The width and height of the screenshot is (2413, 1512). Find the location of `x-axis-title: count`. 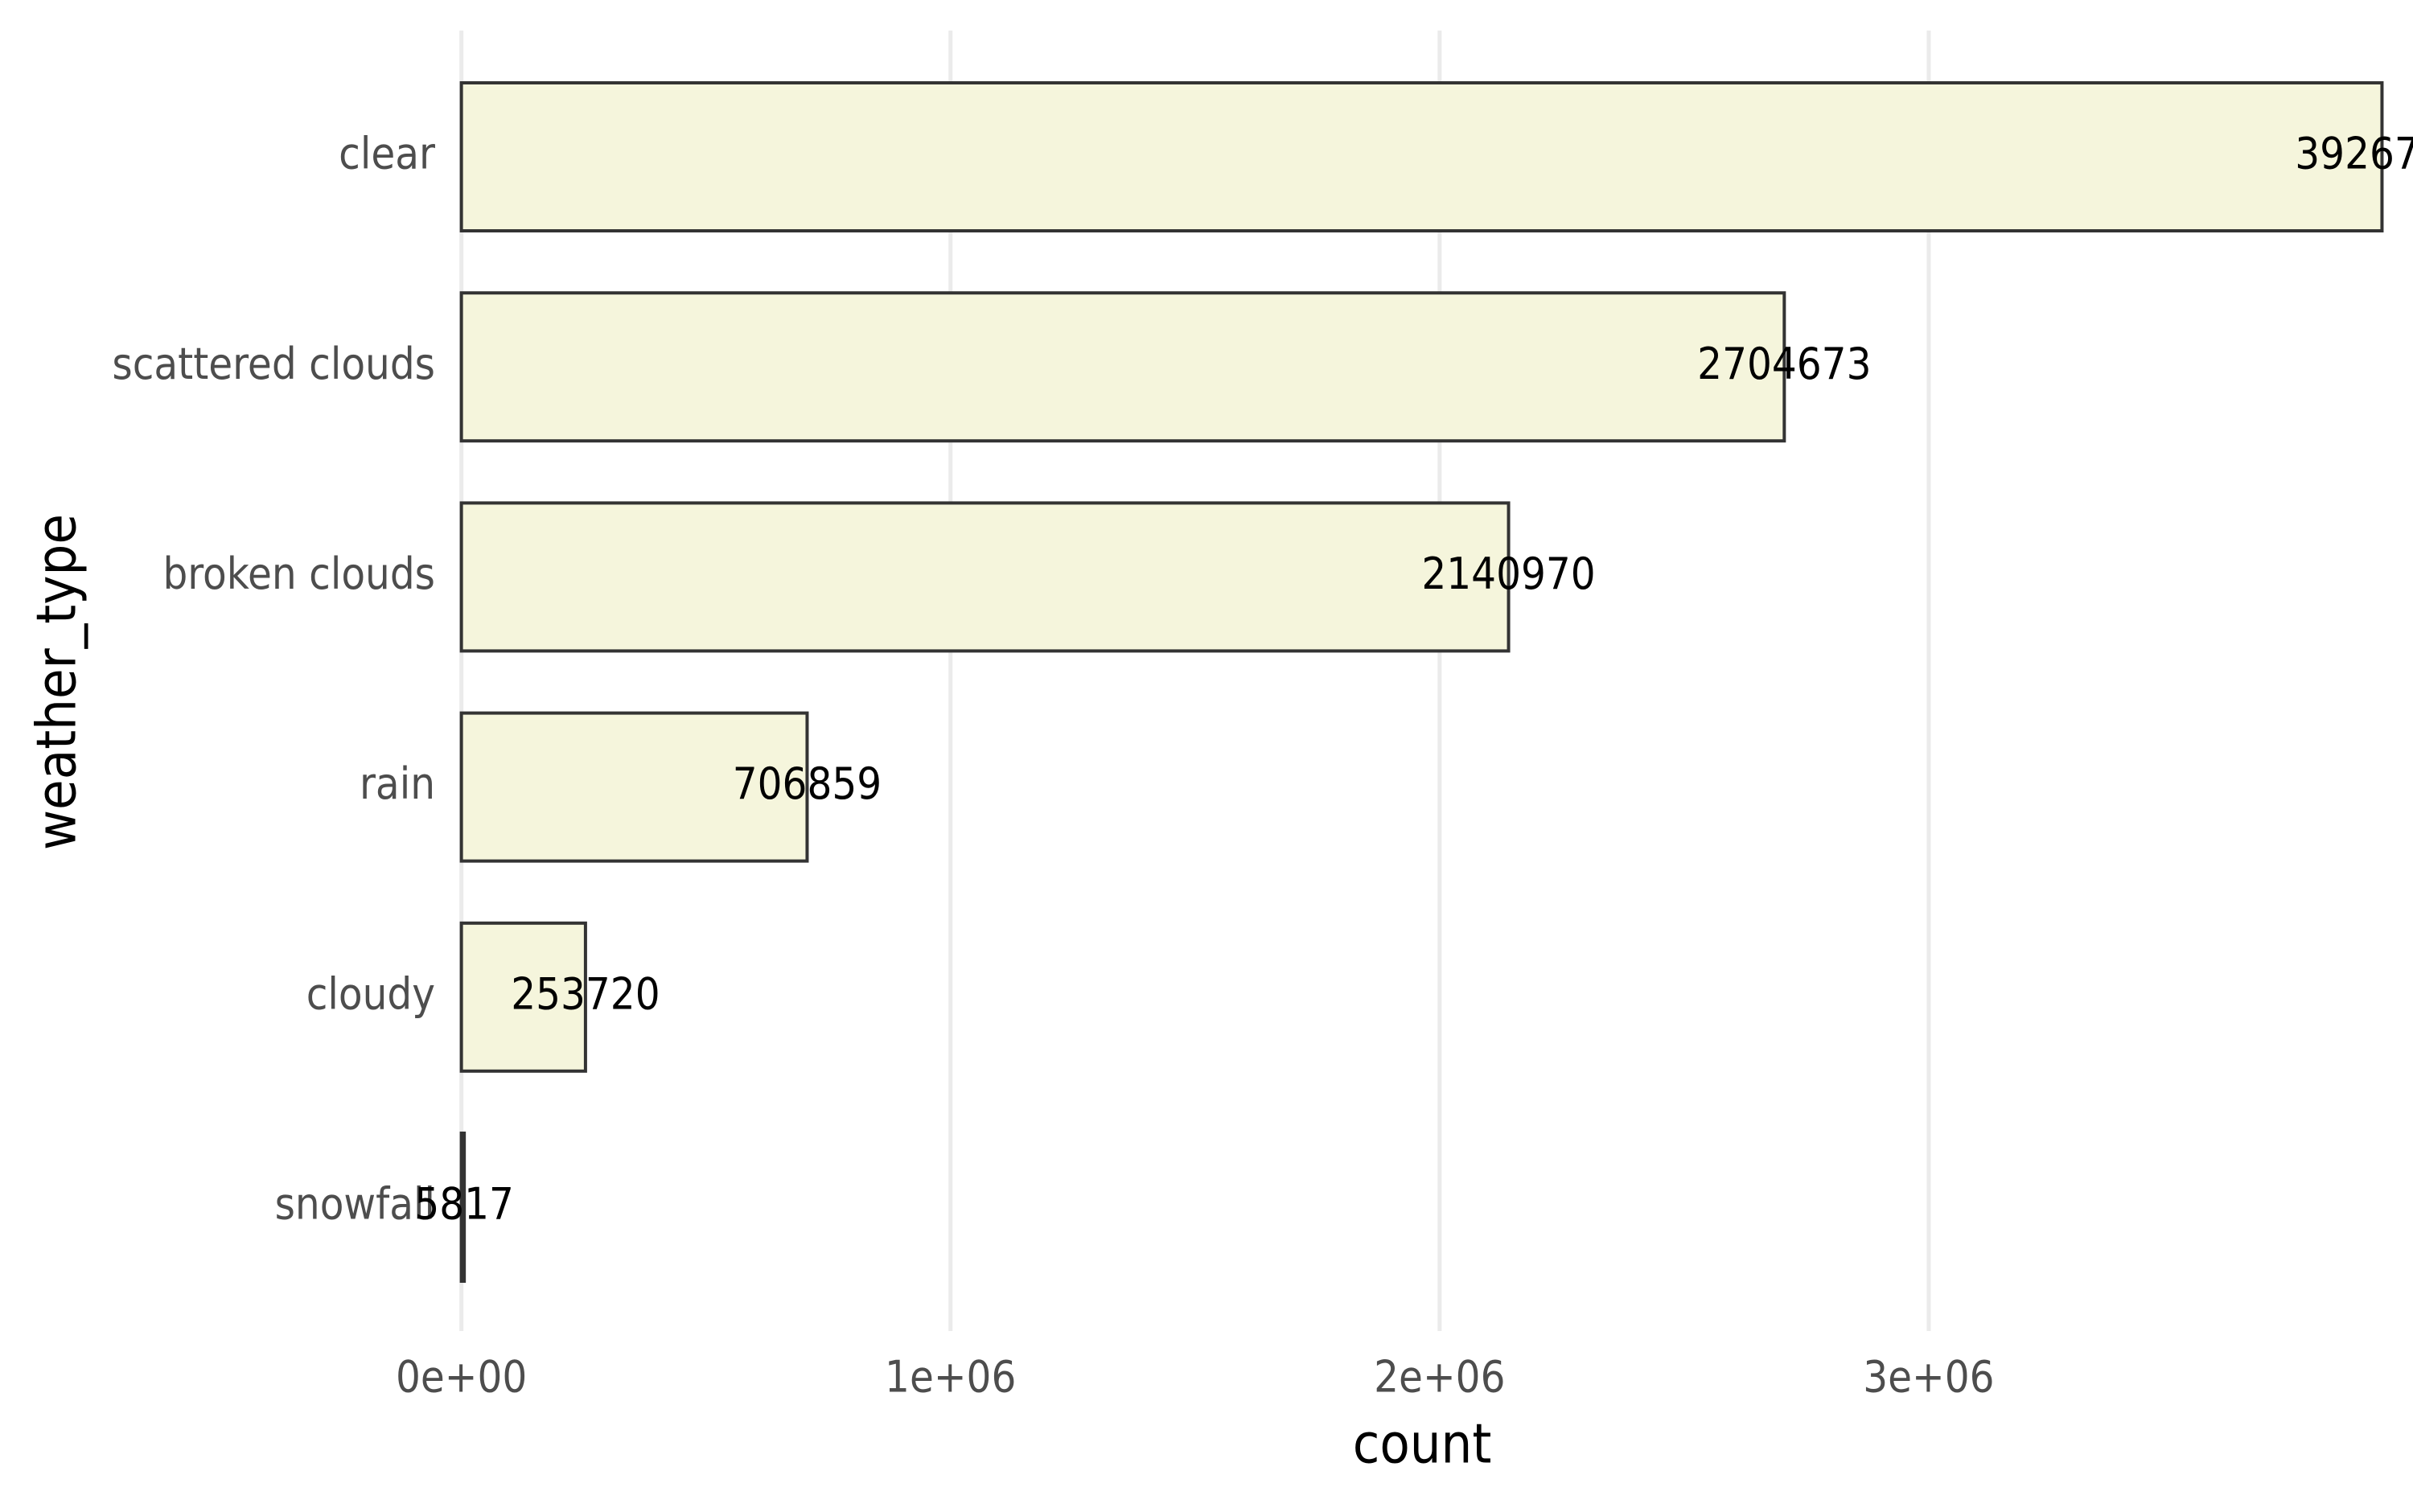

x-axis-title: count is located at coordinates (1422, 1445).